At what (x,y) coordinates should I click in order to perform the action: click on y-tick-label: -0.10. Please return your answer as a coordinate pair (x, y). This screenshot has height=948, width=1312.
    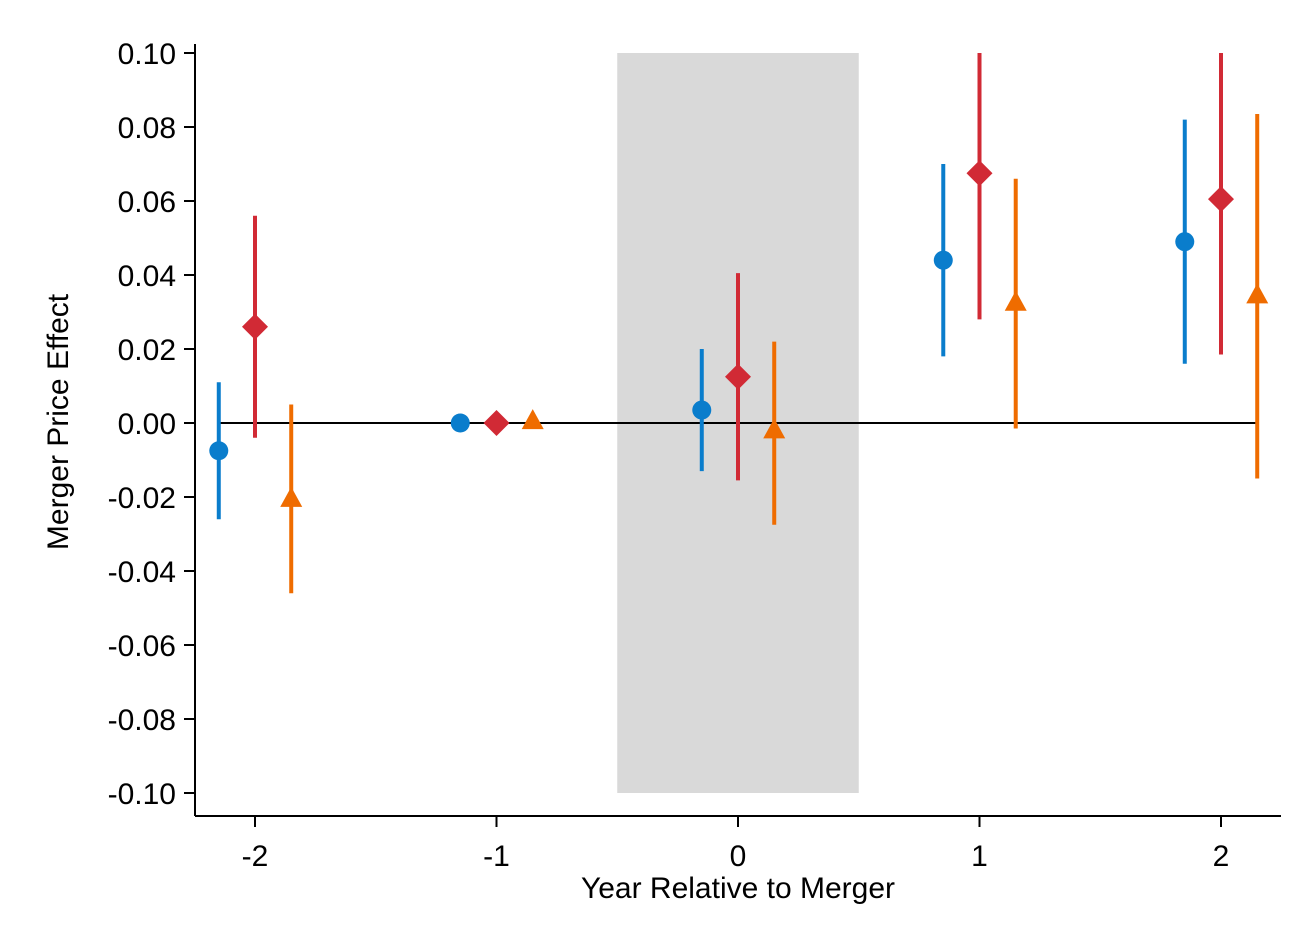
    Looking at the image, I should click on (142, 794).